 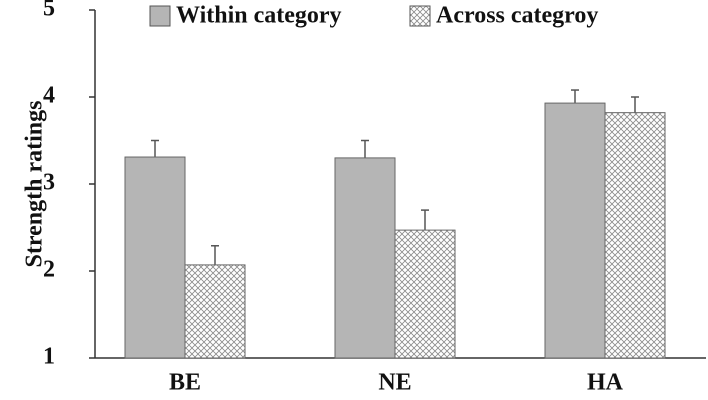 What do you see at coordinates (605, 383) in the screenshot?
I see `x-tick-label: HA` at bounding box center [605, 383].